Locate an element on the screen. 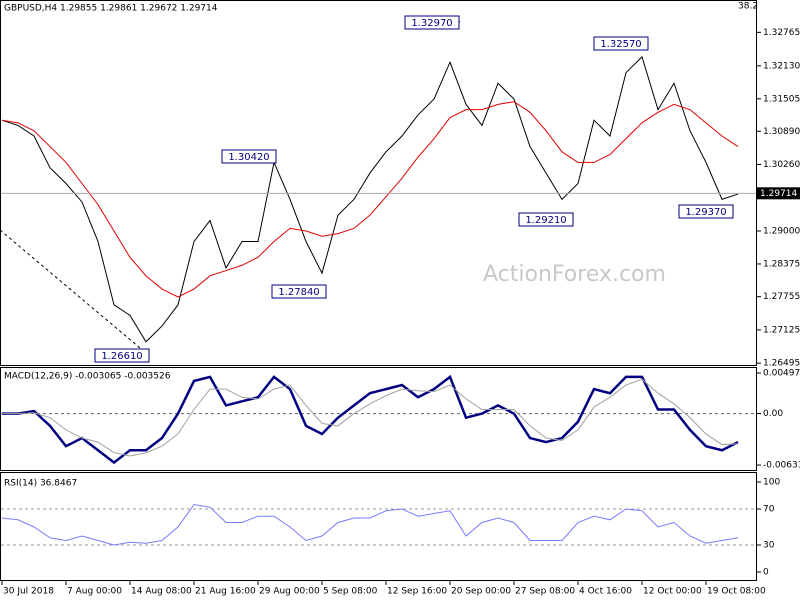 The height and width of the screenshot is (600, 800). annotation-label: 1.26610 is located at coordinates (121, 356).